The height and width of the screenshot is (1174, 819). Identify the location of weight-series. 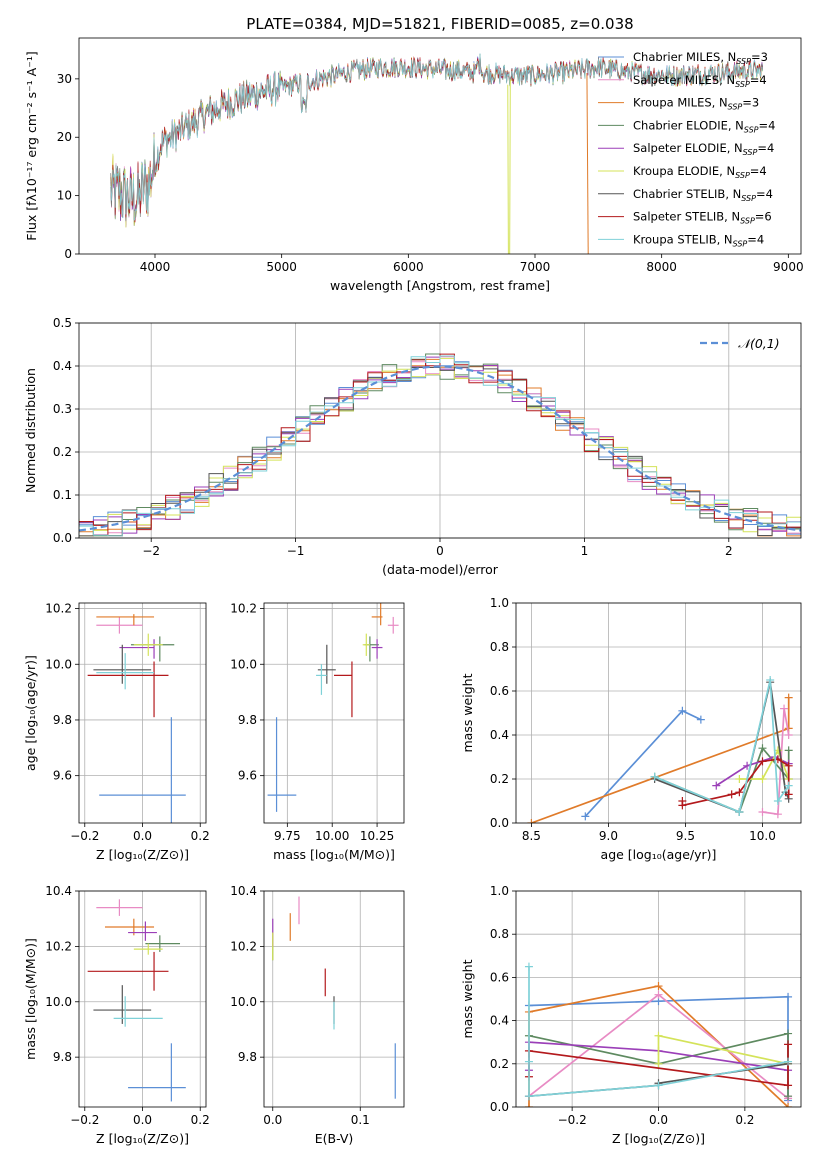
(658, 1034).